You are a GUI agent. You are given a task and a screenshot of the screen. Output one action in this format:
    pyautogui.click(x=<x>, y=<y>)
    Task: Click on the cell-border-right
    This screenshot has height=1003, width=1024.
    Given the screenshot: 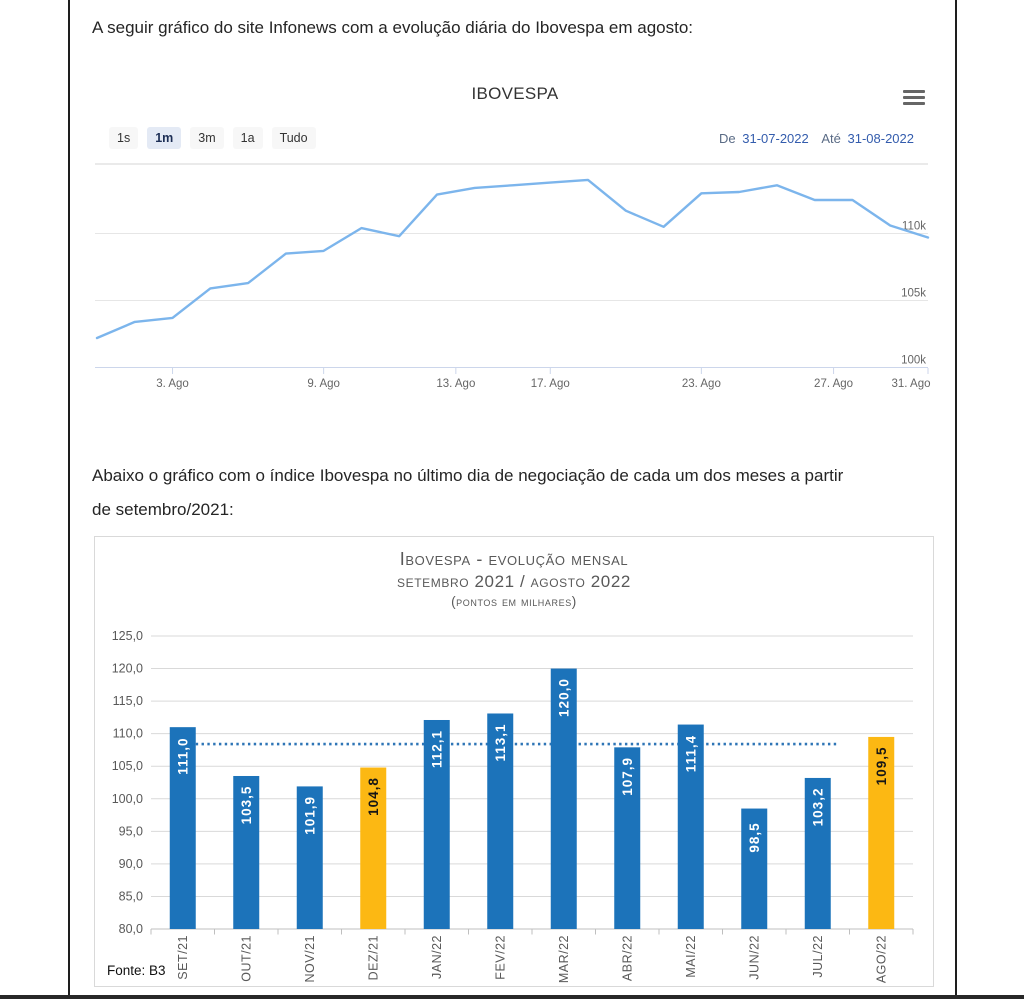 What is the action you would take?
    pyautogui.click(x=956, y=498)
    